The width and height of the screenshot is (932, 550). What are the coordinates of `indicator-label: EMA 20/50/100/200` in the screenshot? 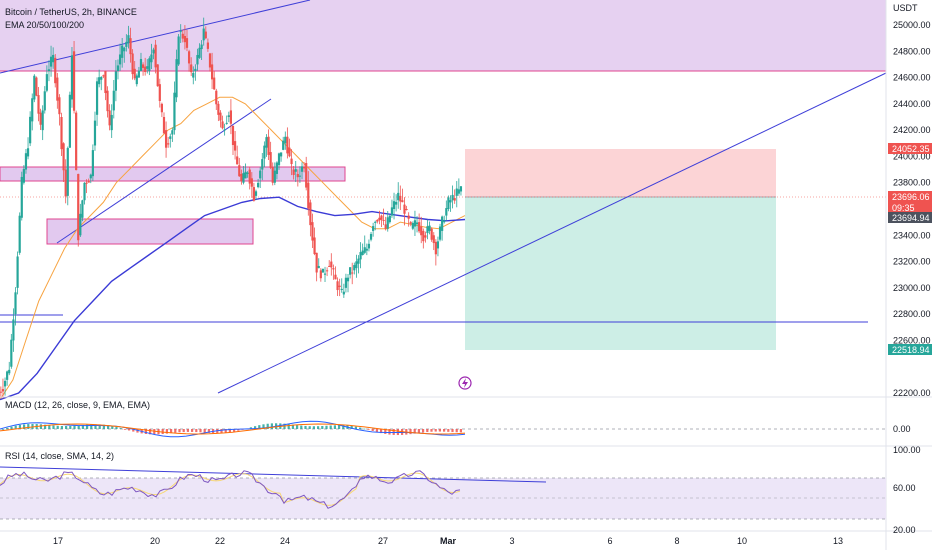 It's located at (44, 25).